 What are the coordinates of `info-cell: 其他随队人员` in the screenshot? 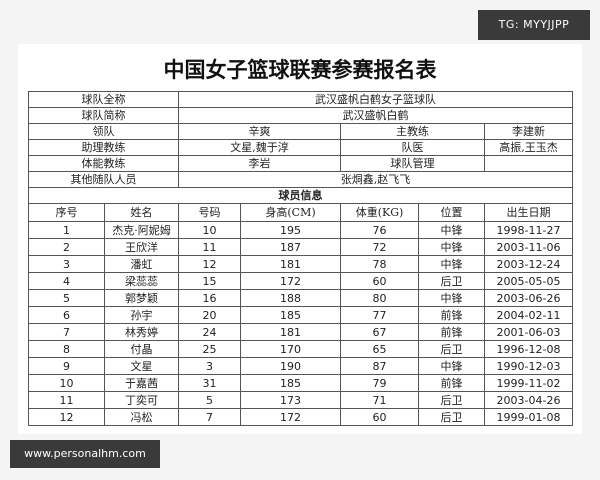 It's located at (103, 179).